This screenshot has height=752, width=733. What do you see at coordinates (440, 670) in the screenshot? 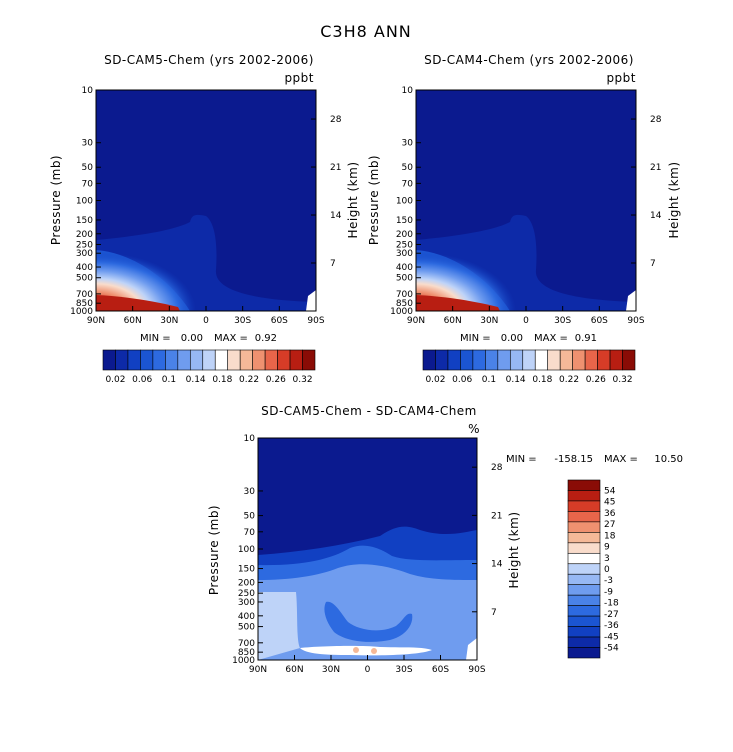
I see `x-tick-label: 60S` at bounding box center [440, 670].